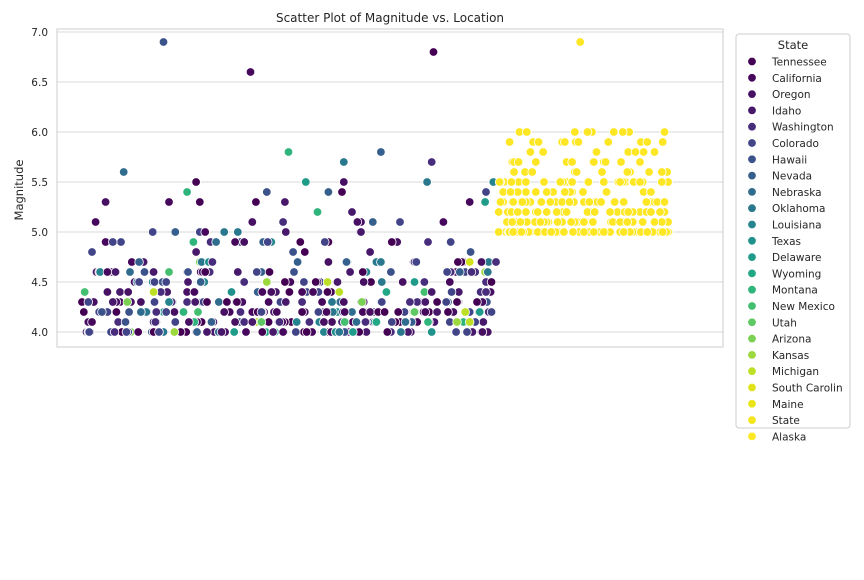 This screenshot has width=864, height=580. What do you see at coordinates (799, 63) in the screenshot?
I see `legend-label: Tennessee` at bounding box center [799, 63].